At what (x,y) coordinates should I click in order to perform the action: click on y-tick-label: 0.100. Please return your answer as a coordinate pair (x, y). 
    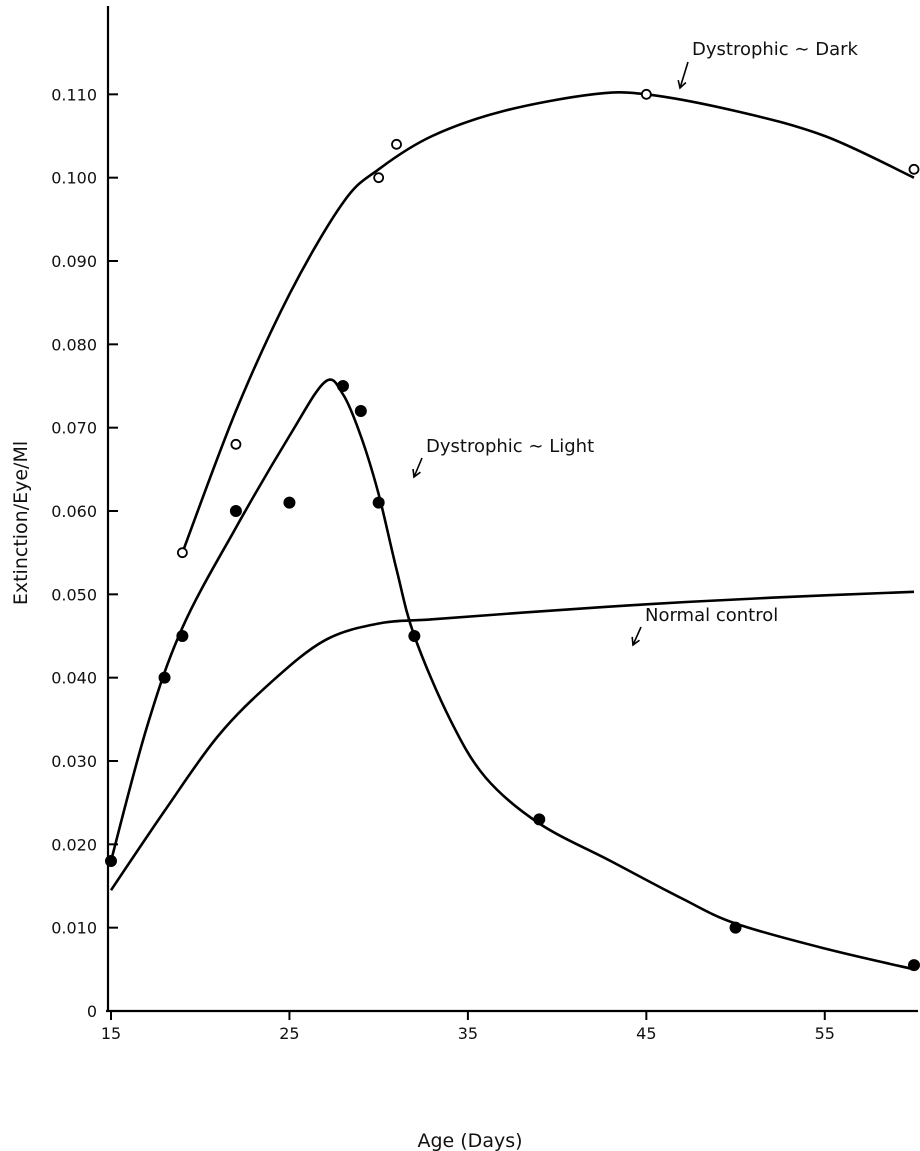
    Looking at the image, I should click on (74, 178).